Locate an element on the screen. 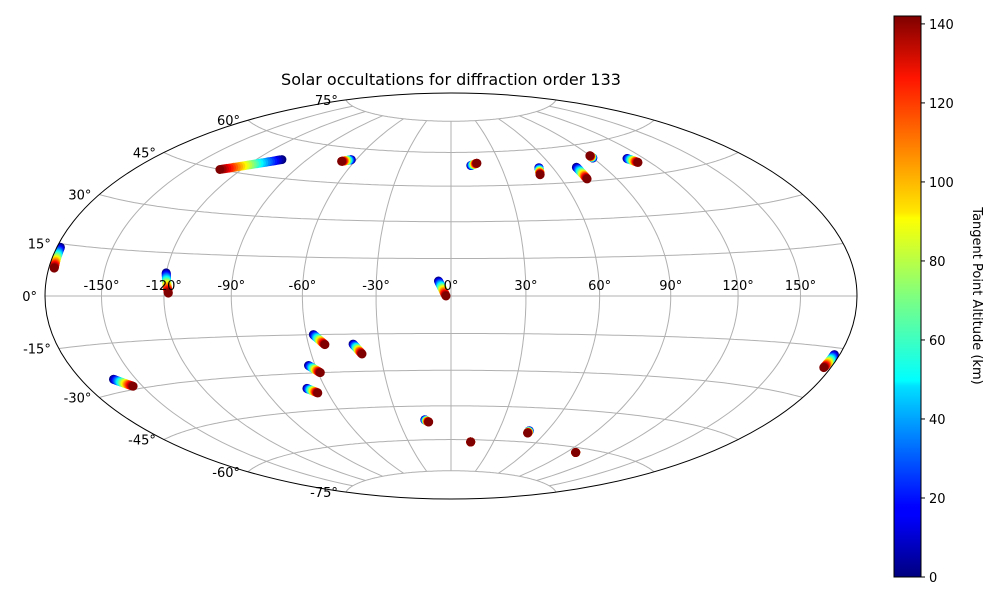 The width and height of the screenshot is (1000, 600). colorbar-label: Tangent Point Altitude (km) is located at coordinates (976, 295).